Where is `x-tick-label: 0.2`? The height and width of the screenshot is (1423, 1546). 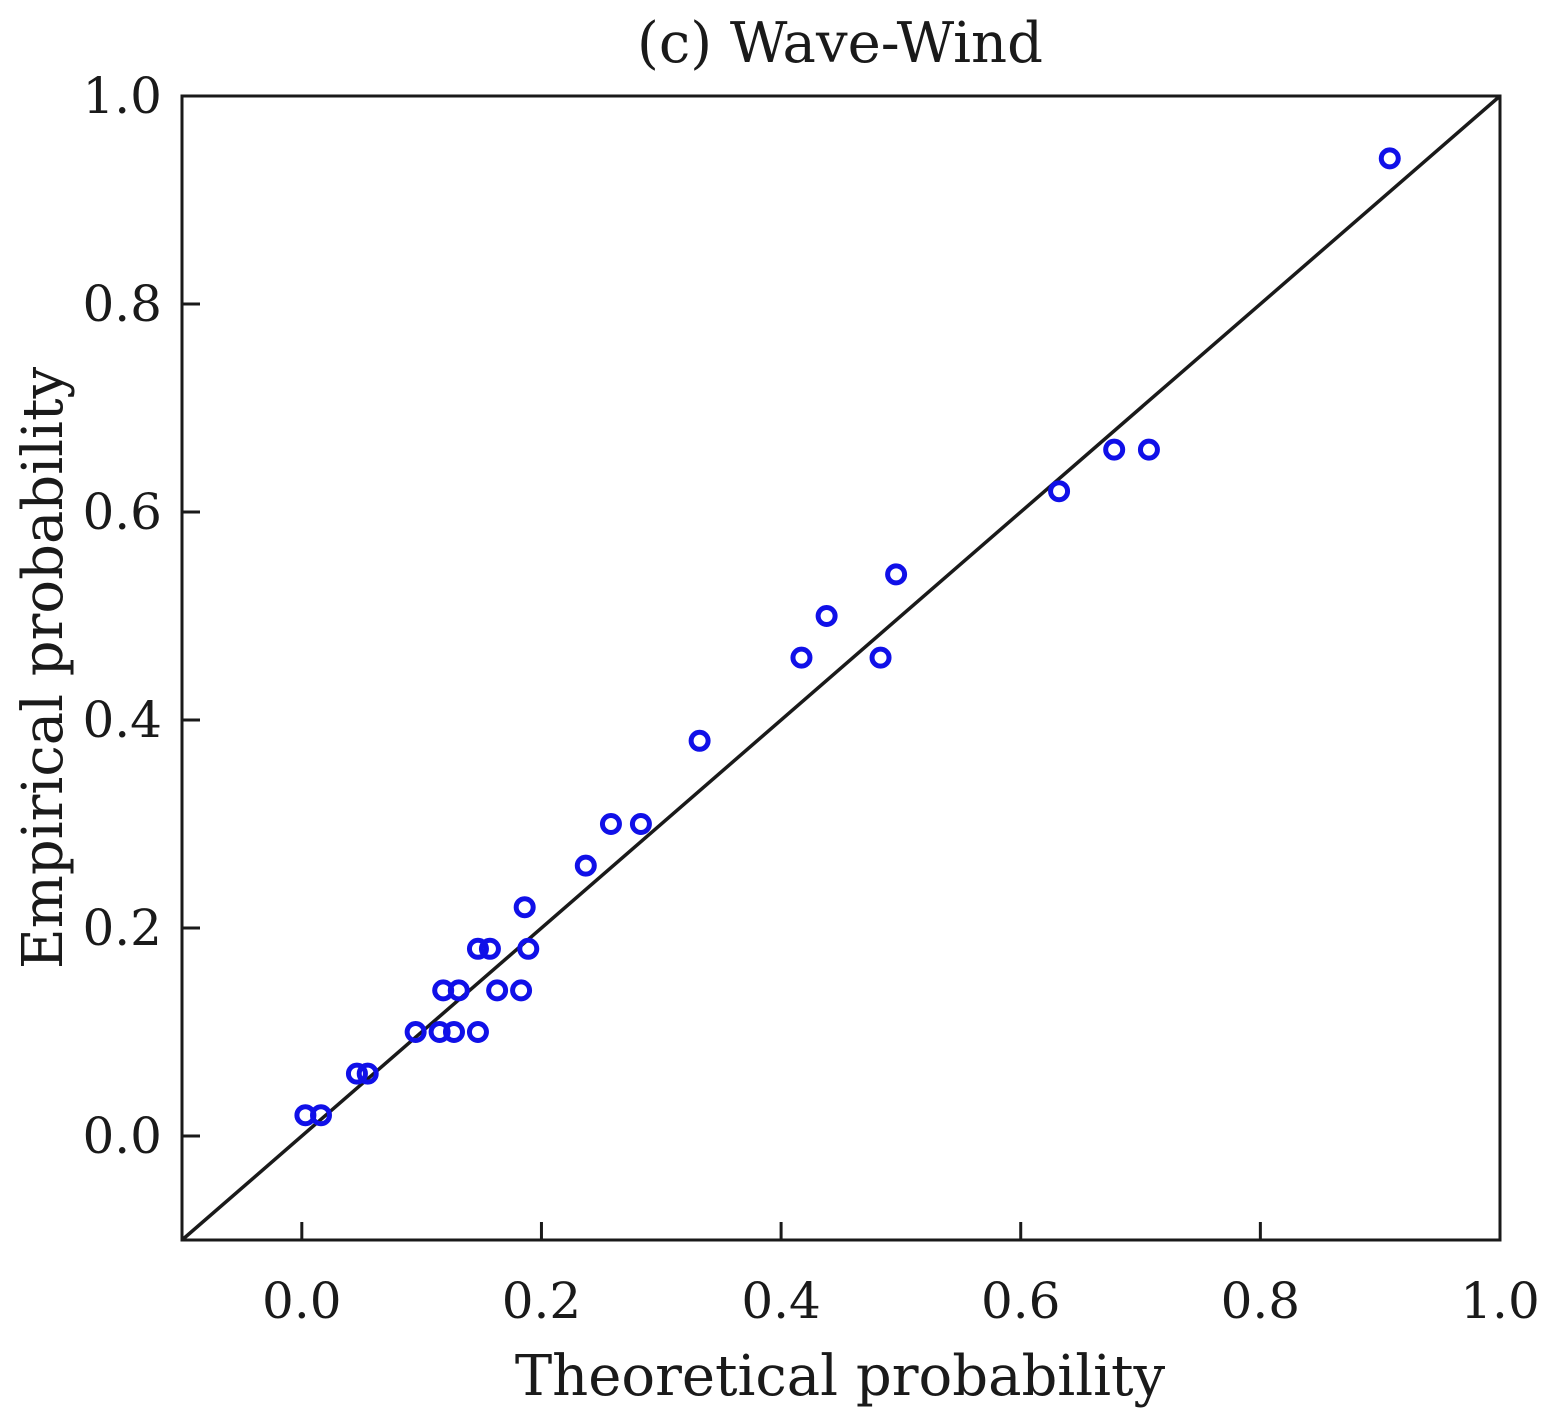
x-tick-label: 0.2 is located at coordinates (542, 1301).